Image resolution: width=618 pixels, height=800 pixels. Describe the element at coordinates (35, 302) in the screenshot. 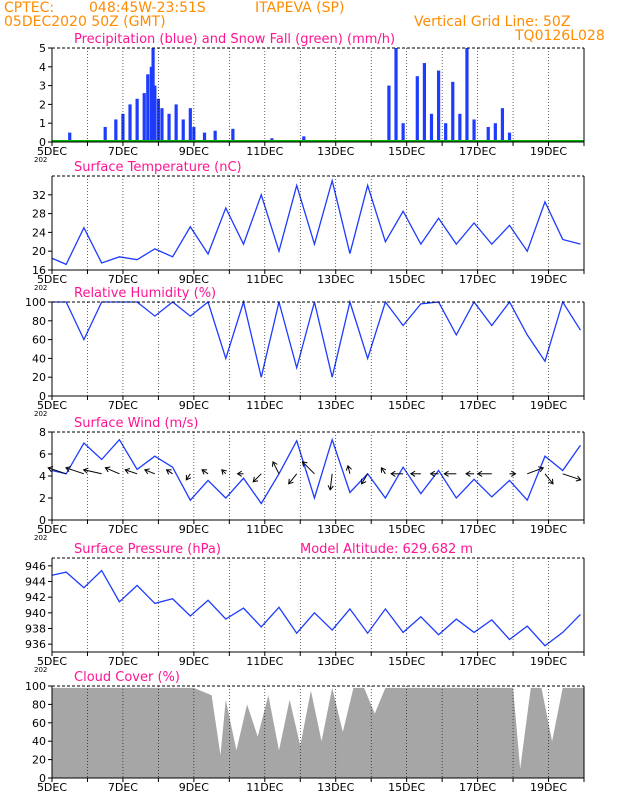

I see `rh-y-tick-label: 100` at that location.